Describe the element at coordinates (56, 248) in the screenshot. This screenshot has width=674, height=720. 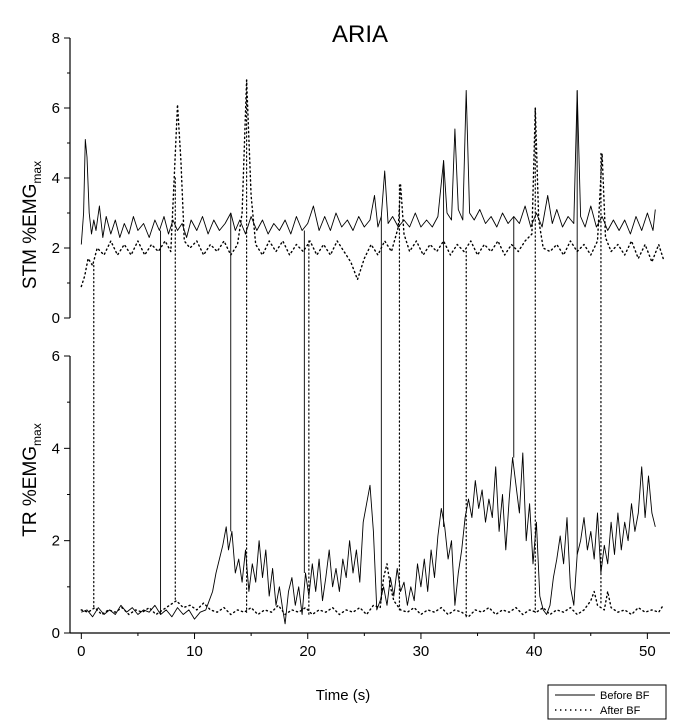
I see `stm-y-tick-label: 2` at that location.